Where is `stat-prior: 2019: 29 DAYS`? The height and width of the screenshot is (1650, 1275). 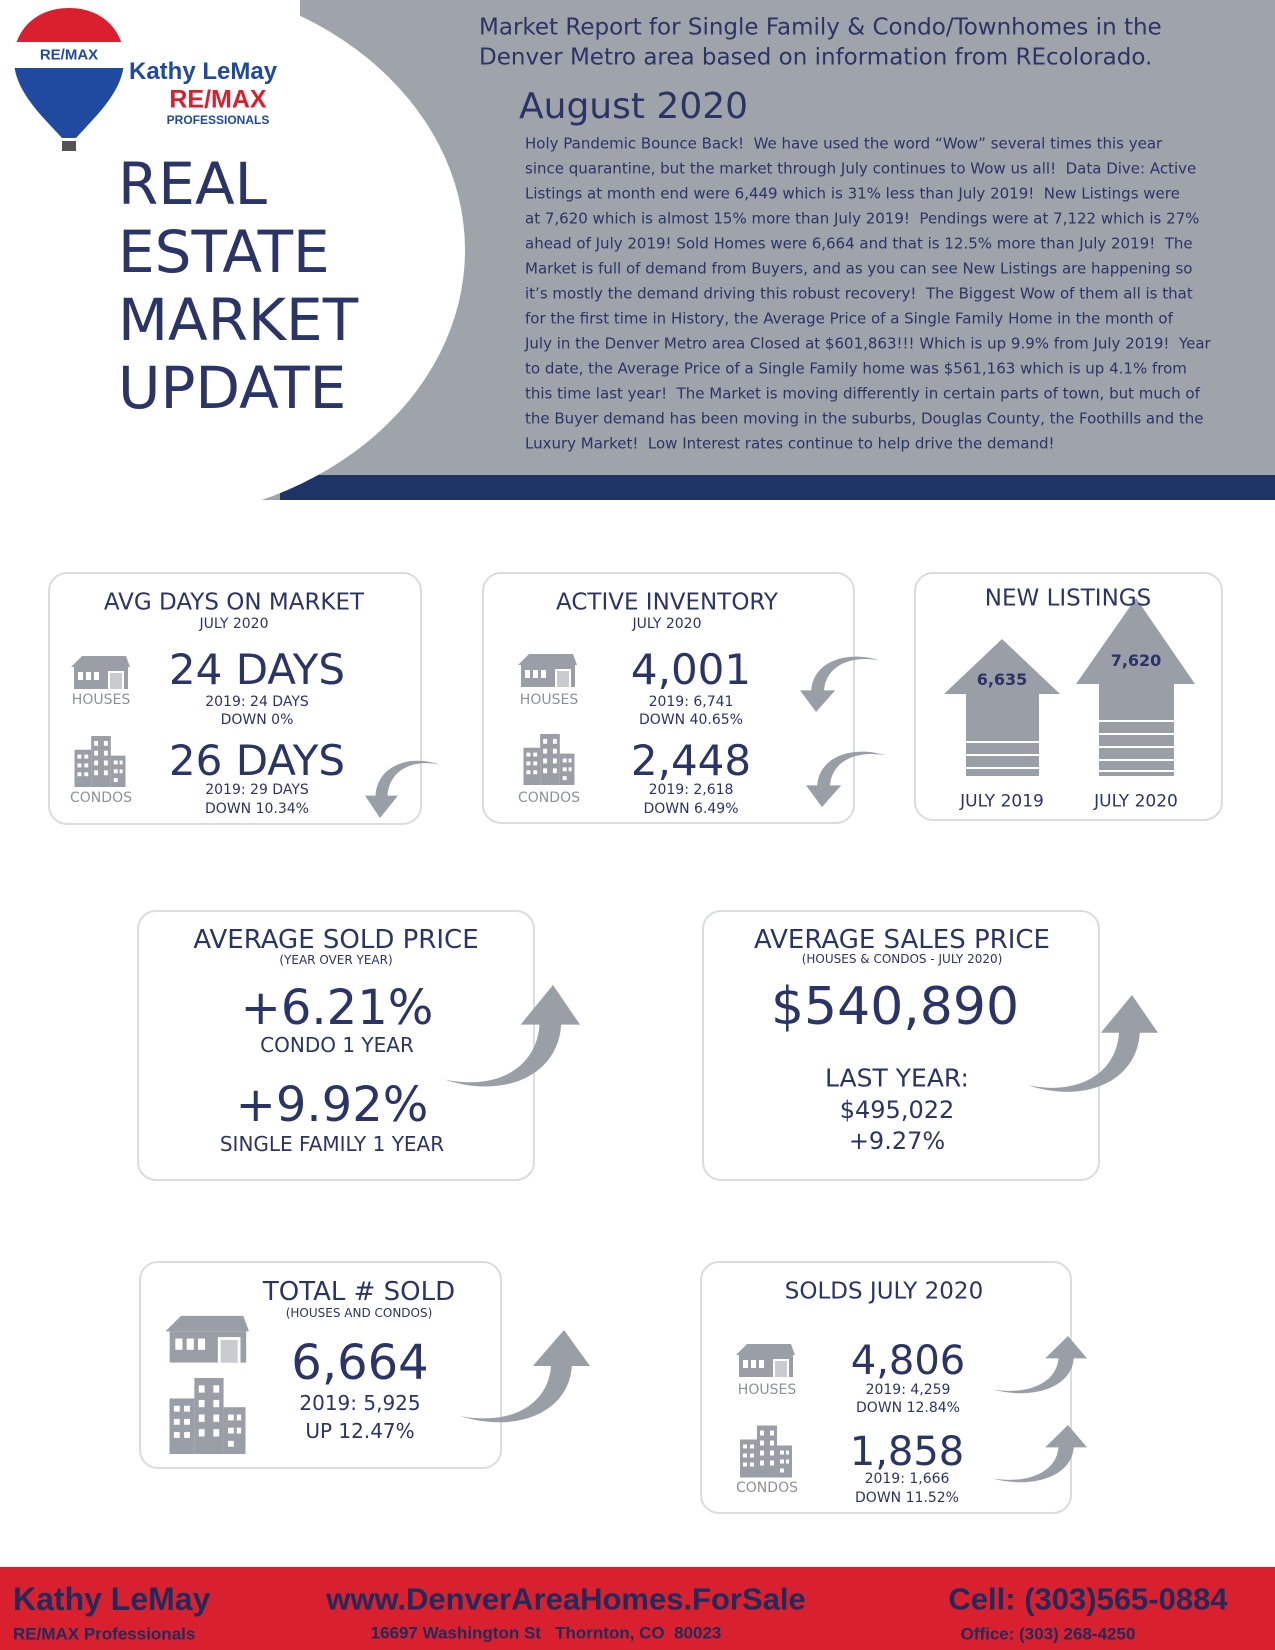
stat-prior: 2019: 29 DAYS is located at coordinates (257, 790).